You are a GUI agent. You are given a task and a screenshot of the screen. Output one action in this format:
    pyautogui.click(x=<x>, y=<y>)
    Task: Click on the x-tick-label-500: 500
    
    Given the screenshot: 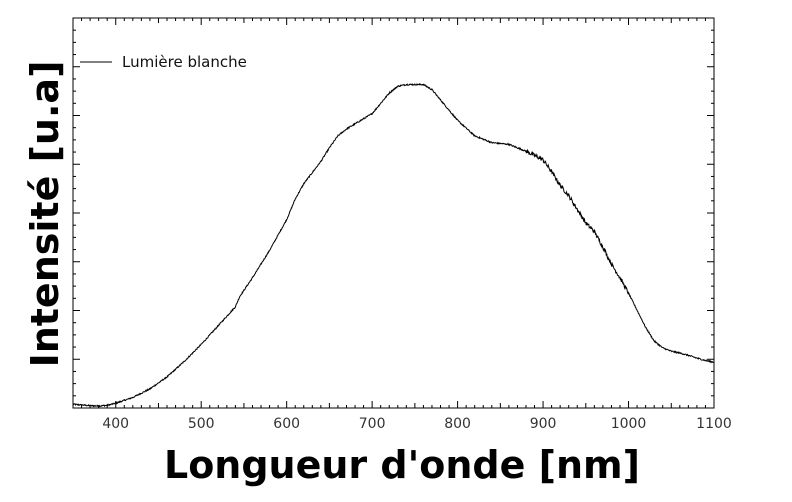 What is the action you would take?
    pyautogui.click(x=201, y=424)
    